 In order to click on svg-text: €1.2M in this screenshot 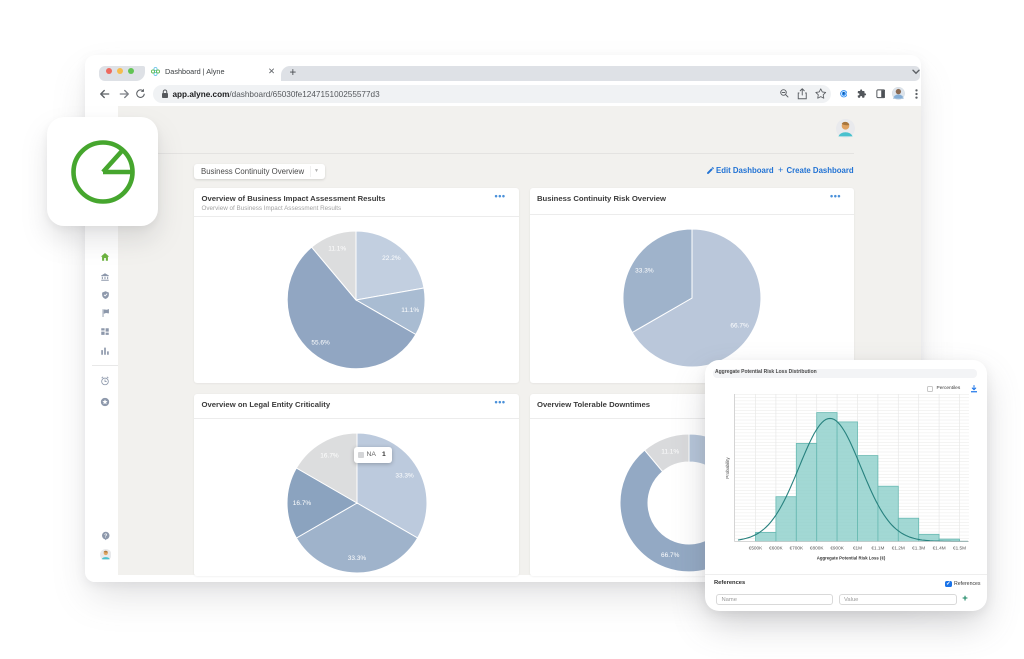, I will do `click(898, 548)`.